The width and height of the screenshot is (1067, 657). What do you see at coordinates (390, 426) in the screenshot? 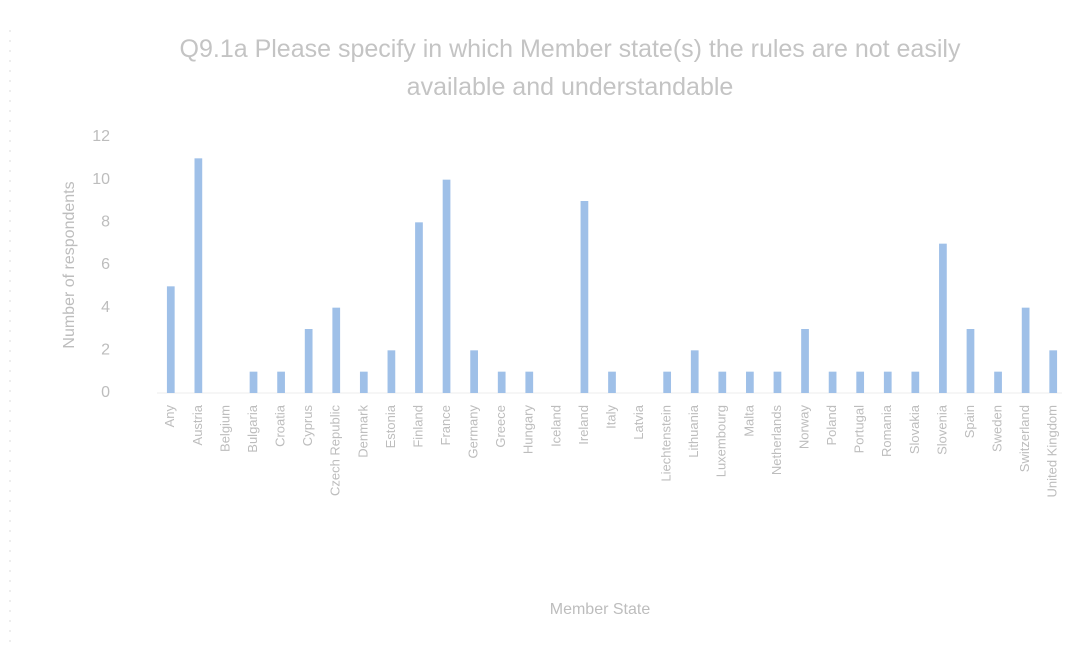
I see `x-tick-label: Estonia` at bounding box center [390, 426].